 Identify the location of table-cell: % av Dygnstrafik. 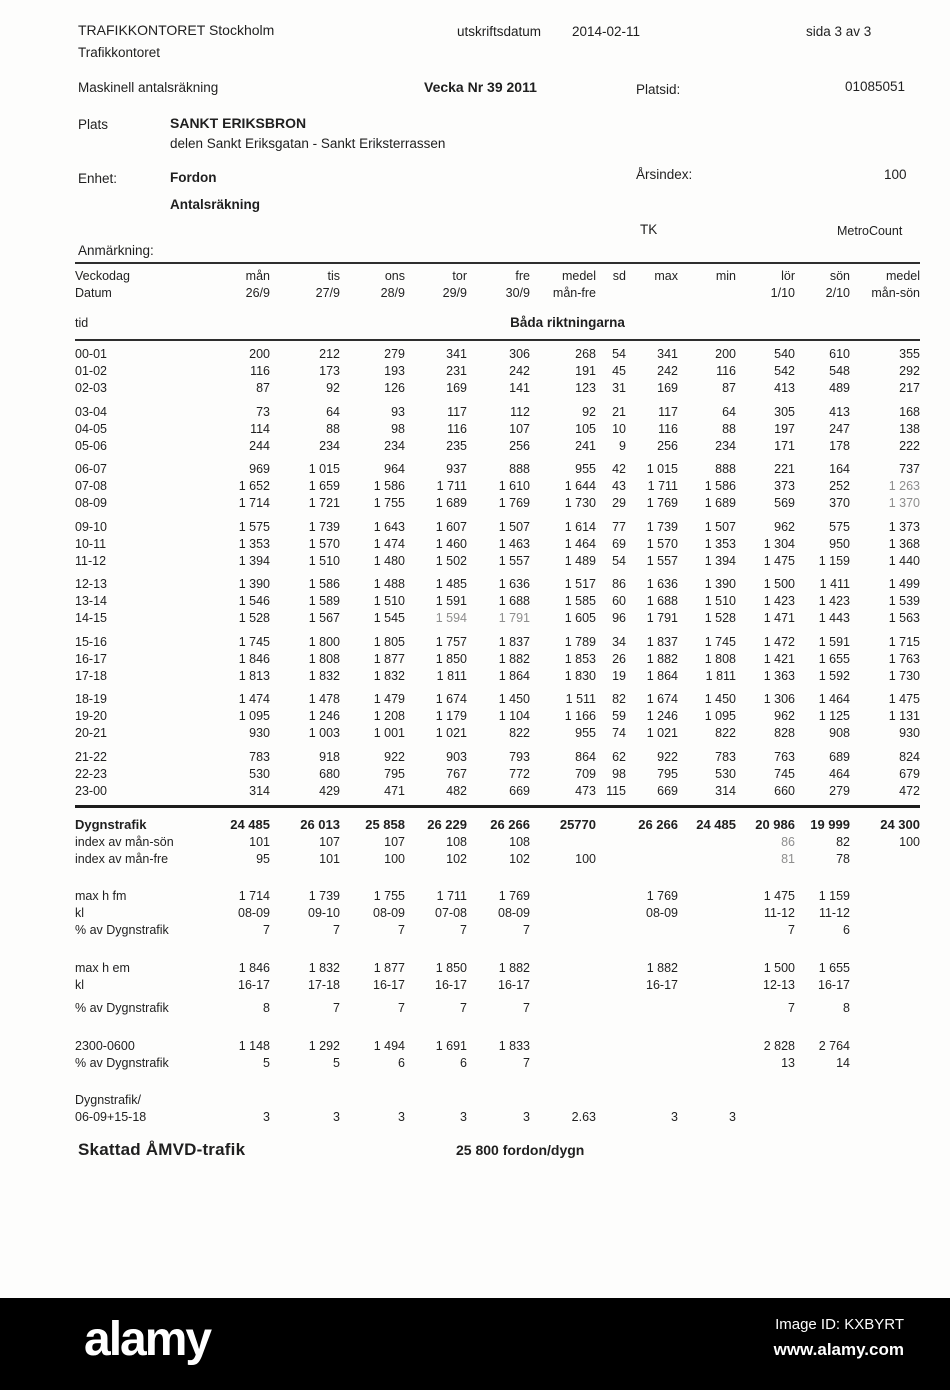
(122, 1008).